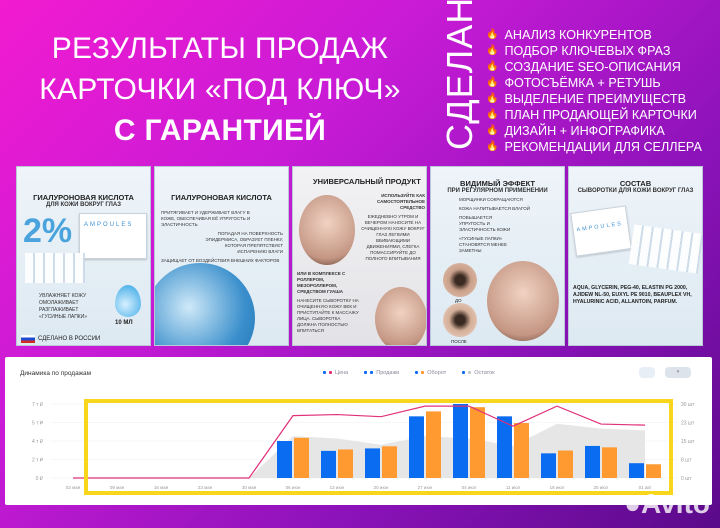 This screenshot has width=720, height=528. What do you see at coordinates (686, 479) in the screenshot?
I see `right-axis-tick: 0 шт` at bounding box center [686, 479].